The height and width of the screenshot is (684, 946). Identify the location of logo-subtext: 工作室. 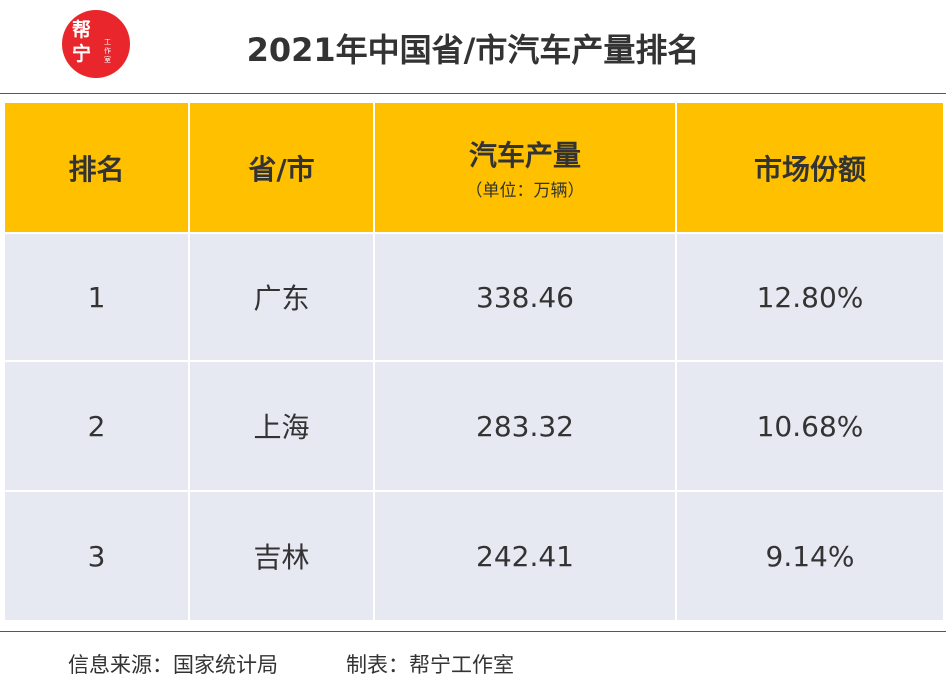
(107, 51).